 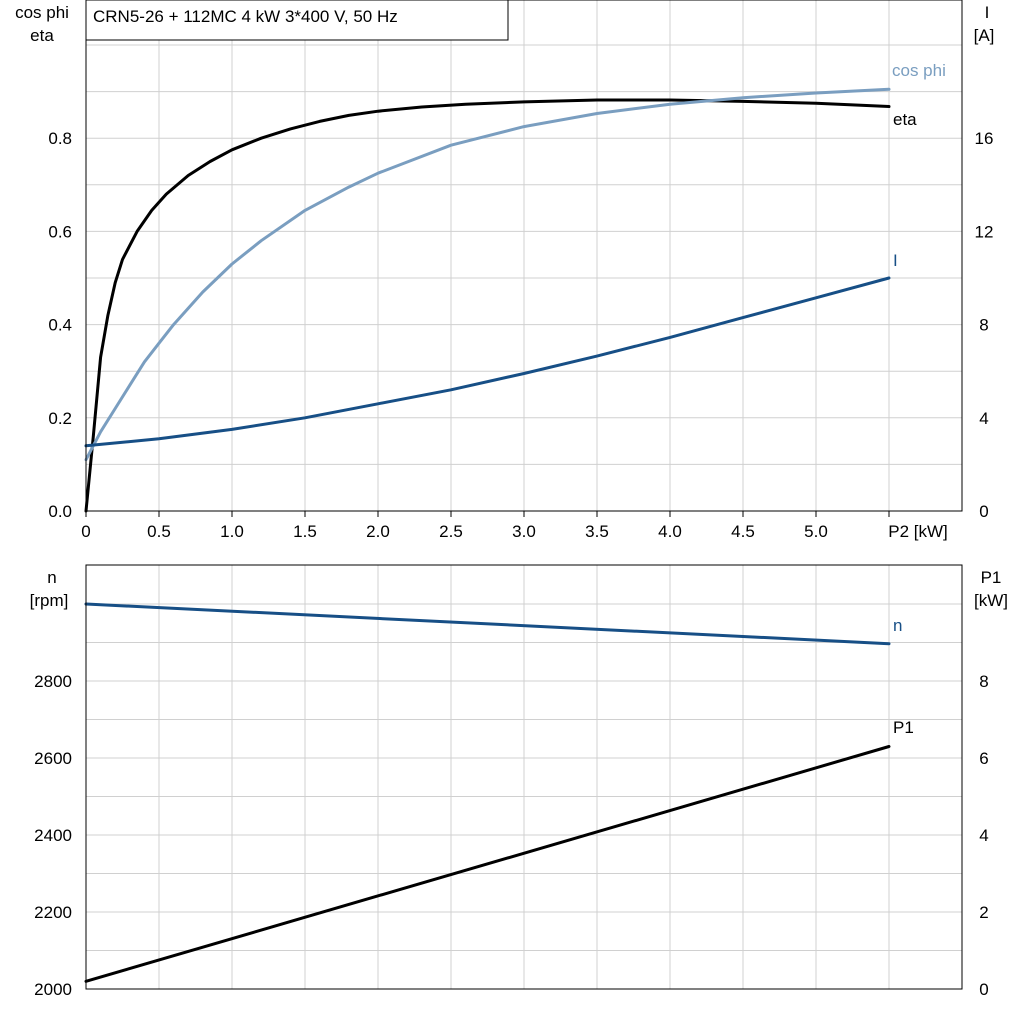 What do you see at coordinates (903, 727) in the screenshot?
I see `series-label-p1: P1` at bounding box center [903, 727].